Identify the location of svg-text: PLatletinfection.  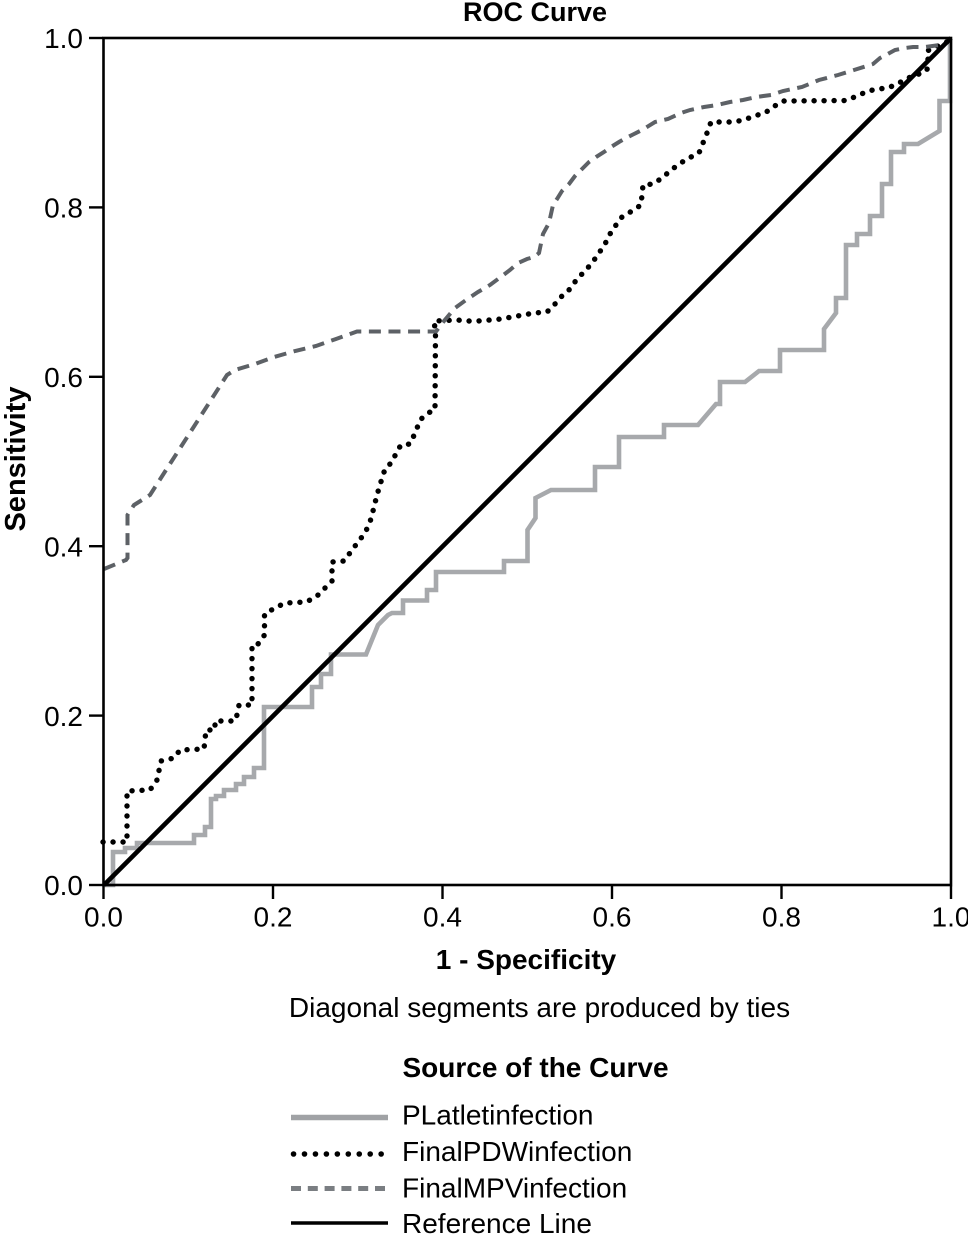
(497, 1115).